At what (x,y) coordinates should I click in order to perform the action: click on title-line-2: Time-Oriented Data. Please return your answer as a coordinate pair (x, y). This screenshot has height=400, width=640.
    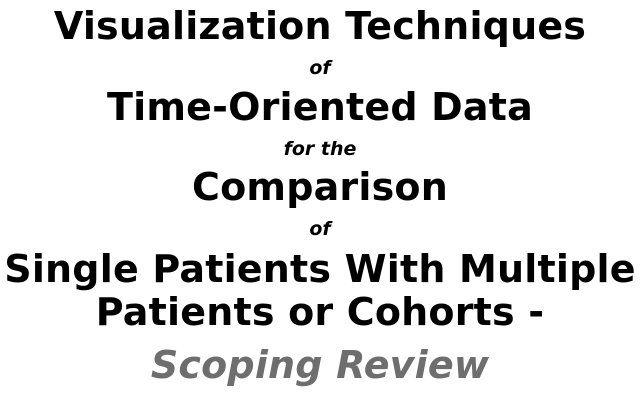
    Looking at the image, I should click on (320, 107).